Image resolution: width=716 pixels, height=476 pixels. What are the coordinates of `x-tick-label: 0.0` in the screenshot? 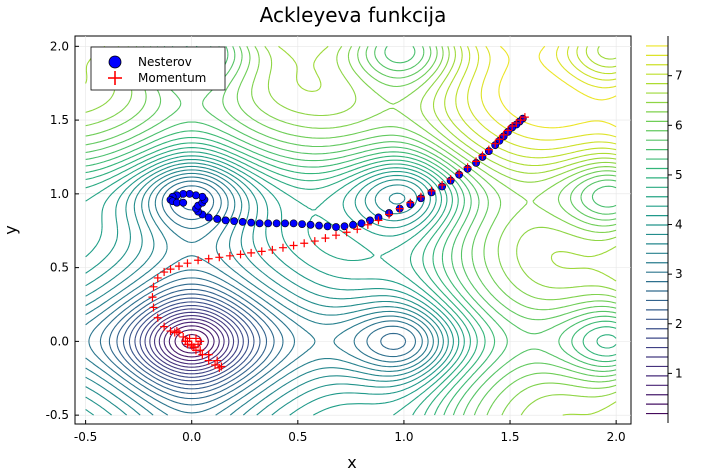 It's located at (191, 437).